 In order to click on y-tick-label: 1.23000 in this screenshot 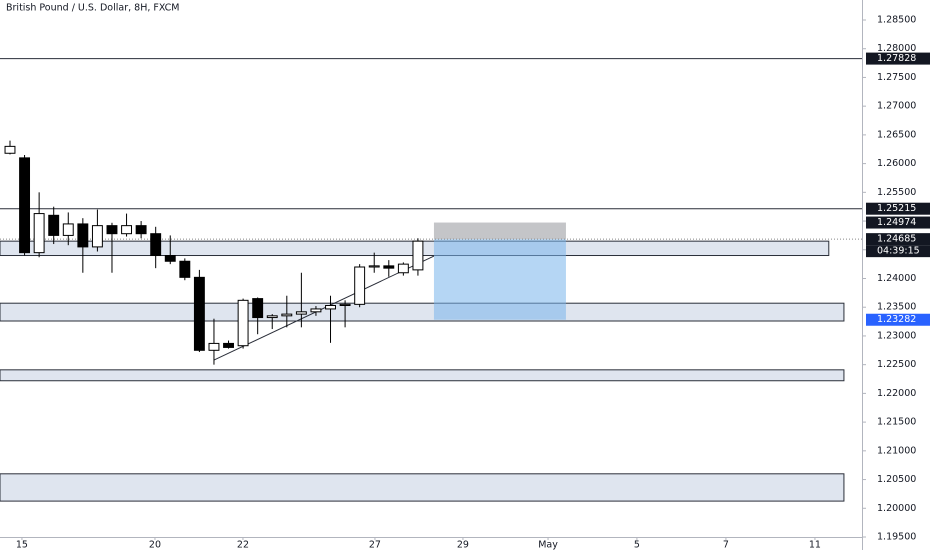, I will do `click(896, 335)`.